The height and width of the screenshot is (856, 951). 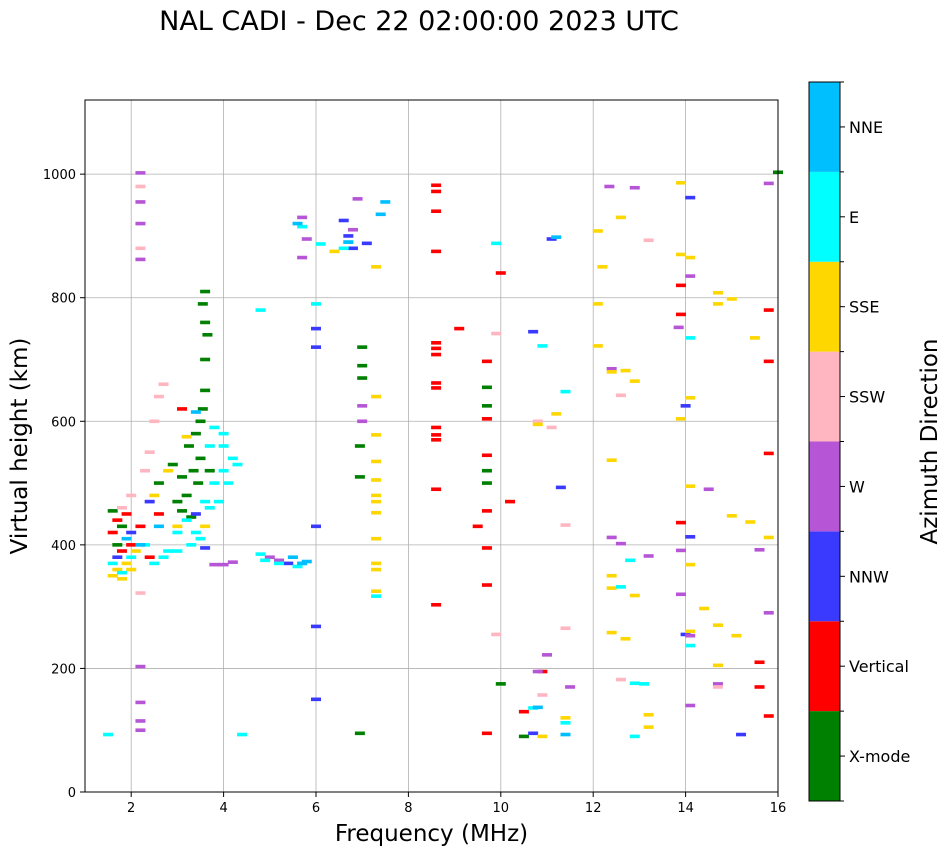 What do you see at coordinates (72, 793) in the screenshot?
I see `y-tick-label: 0` at bounding box center [72, 793].